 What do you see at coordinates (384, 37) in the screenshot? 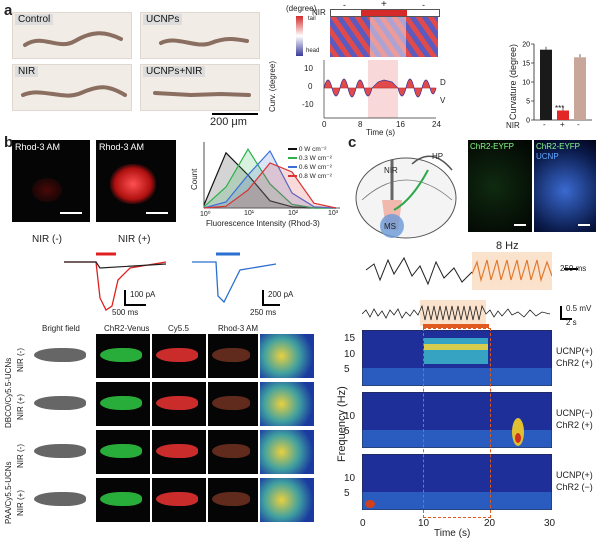
I see `kymograph` at bounding box center [384, 37].